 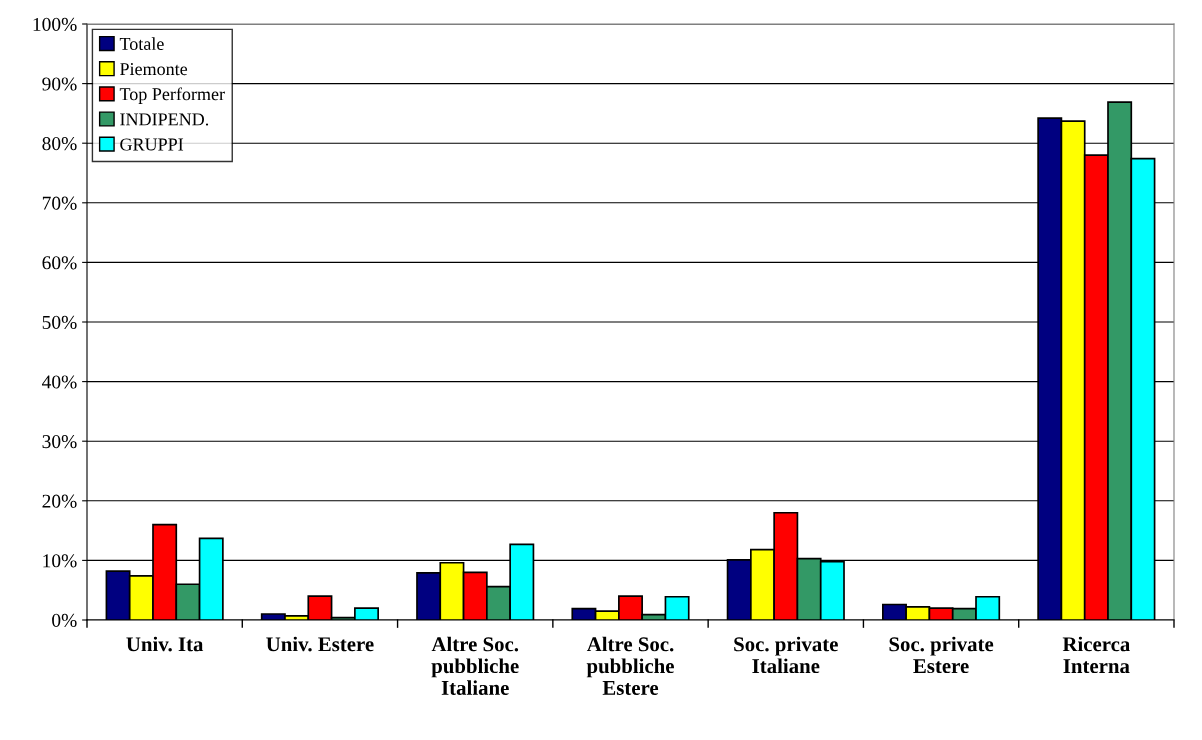 What do you see at coordinates (59, 322) in the screenshot?
I see `y-tick-label: 50%` at bounding box center [59, 322].